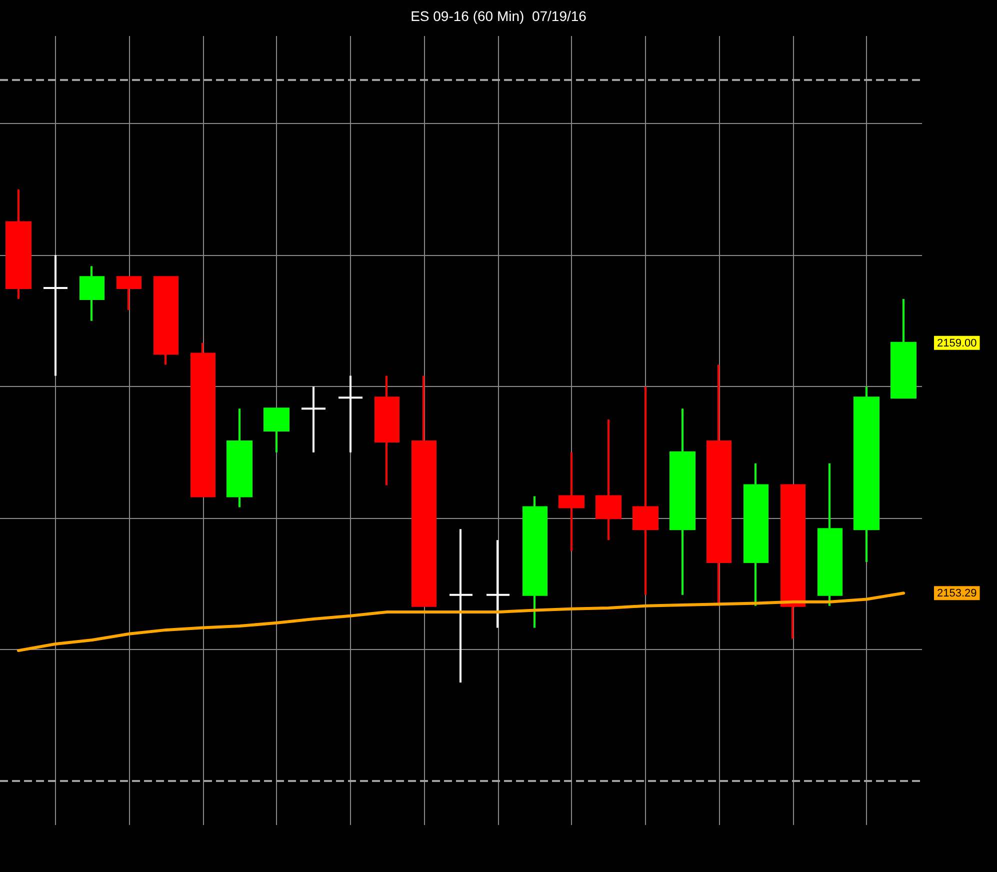  Describe the element at coordinates (957, 343) in the screenshot. I see `y-tick-label: 2159.00` at that location.